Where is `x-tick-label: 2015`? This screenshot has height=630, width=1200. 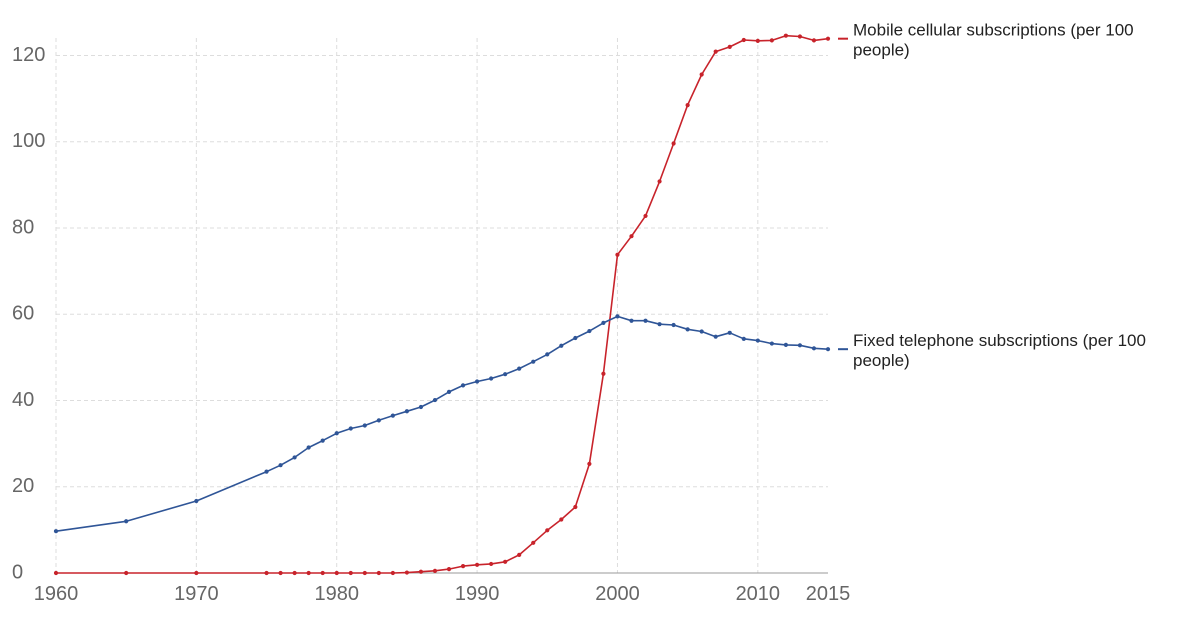 x-tick-label: 2015 is located at coordinates (828, 594).